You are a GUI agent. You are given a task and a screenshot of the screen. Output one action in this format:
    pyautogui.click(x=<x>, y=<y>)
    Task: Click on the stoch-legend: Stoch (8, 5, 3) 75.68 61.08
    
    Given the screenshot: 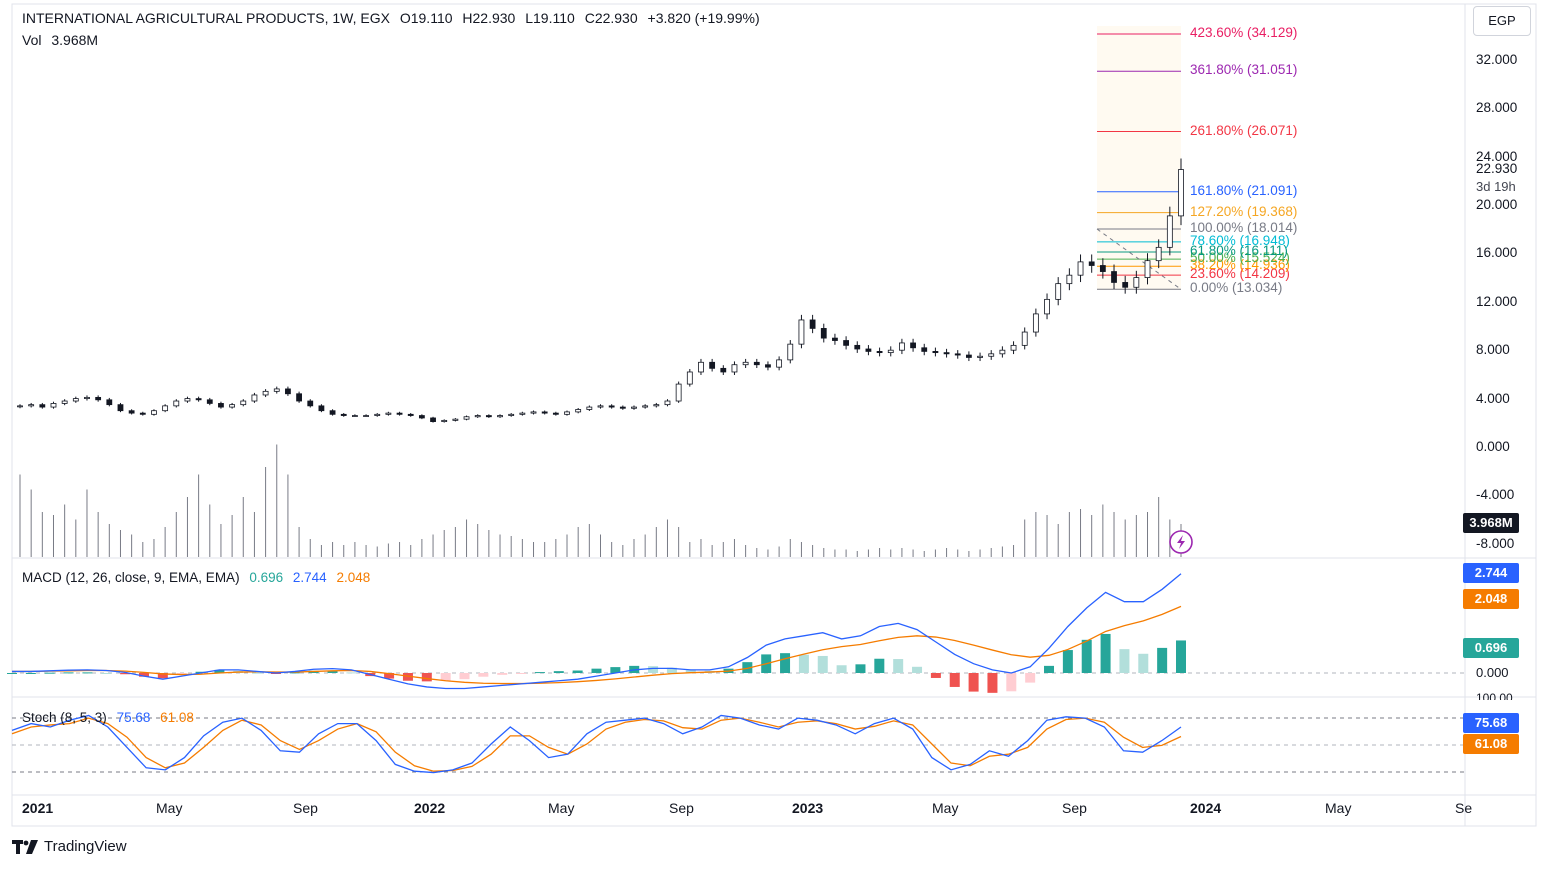 What is the action you would take?
    pyautogui.click(x=111, y=717)
    